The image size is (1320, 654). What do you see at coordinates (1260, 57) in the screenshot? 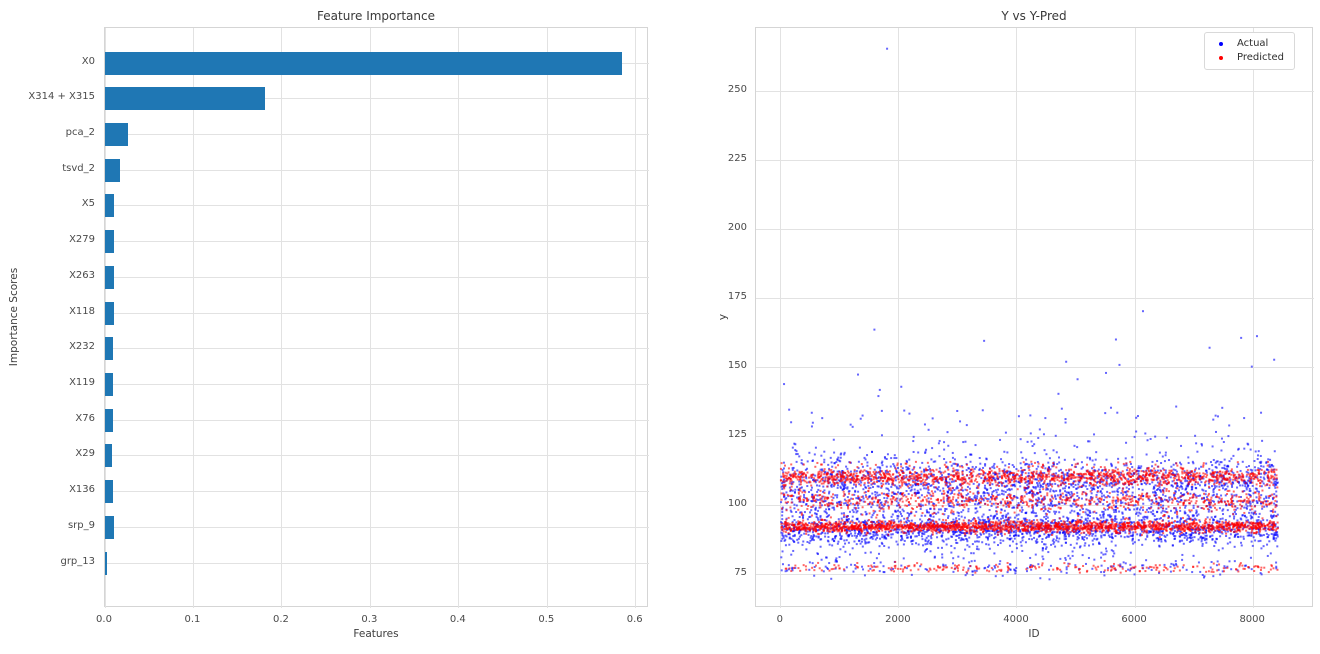
I see `legend-label: Predicted` at bounding box center [1260, 57].